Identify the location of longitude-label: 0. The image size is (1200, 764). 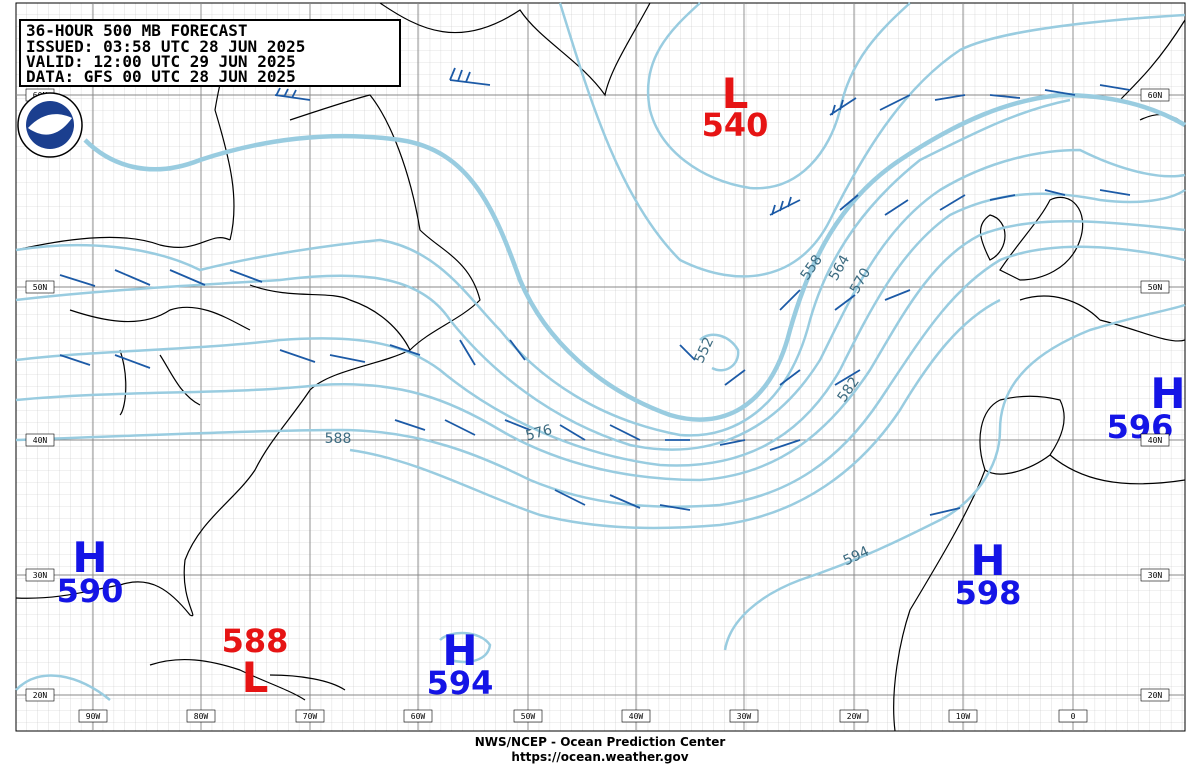
(1073, 716).